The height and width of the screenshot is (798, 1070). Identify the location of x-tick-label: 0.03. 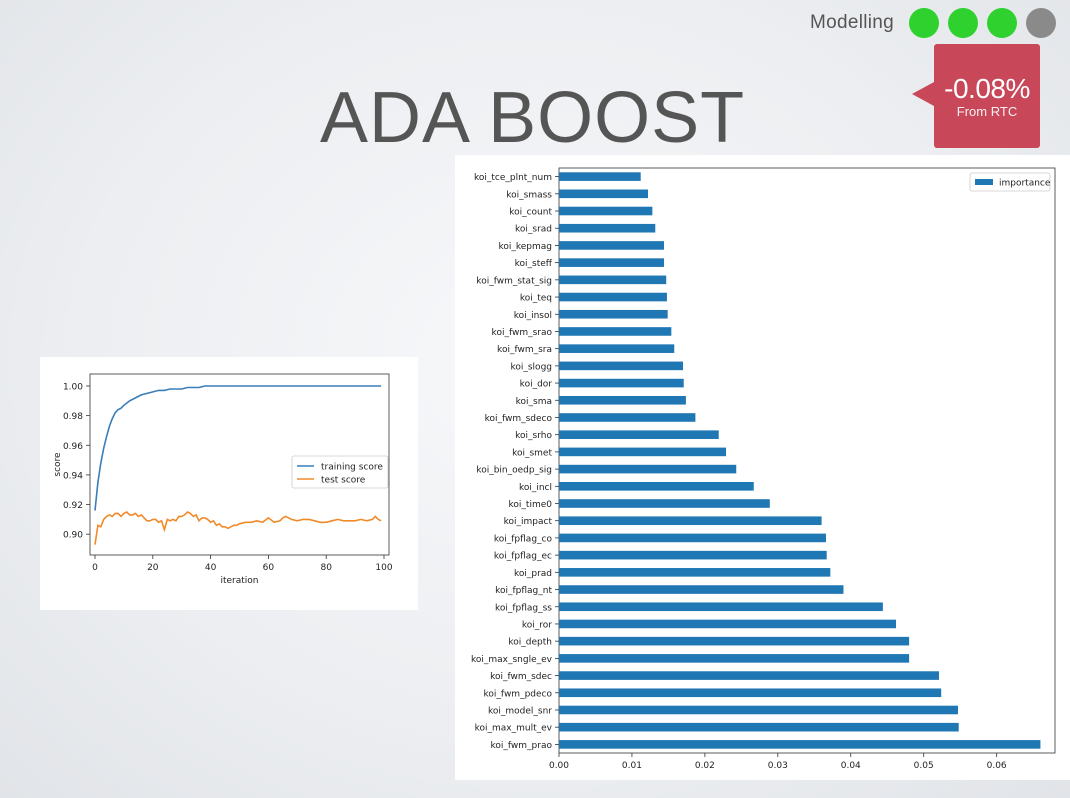
(778, 766).